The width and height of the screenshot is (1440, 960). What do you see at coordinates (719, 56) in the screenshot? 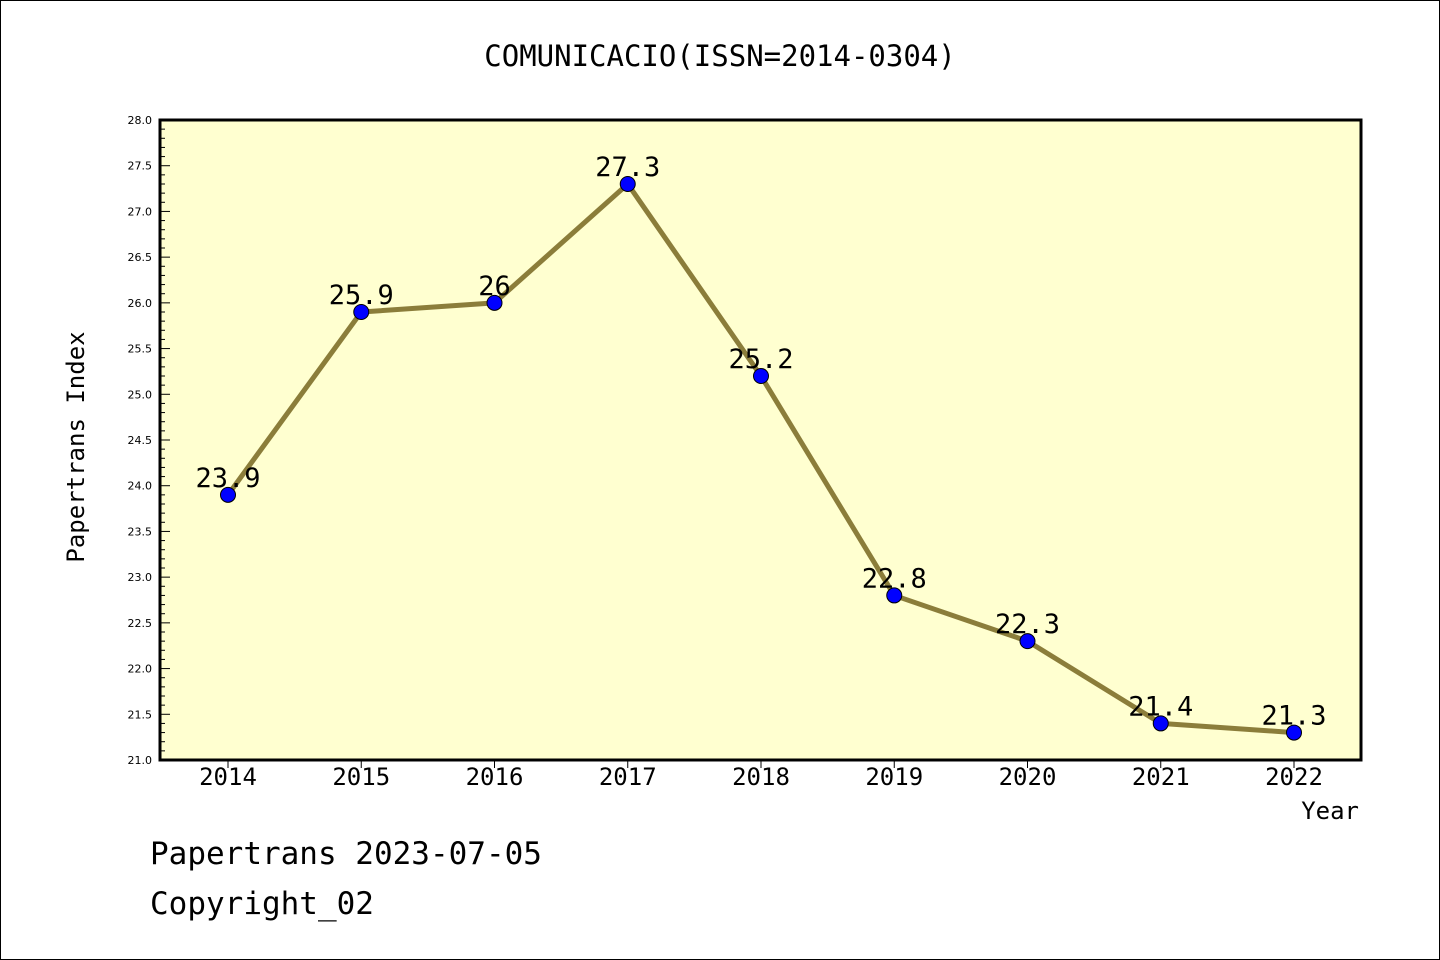
I see `chart-title: COMUNICACIO(ISSN=2014-0304)` at bounding box center [719, 56].